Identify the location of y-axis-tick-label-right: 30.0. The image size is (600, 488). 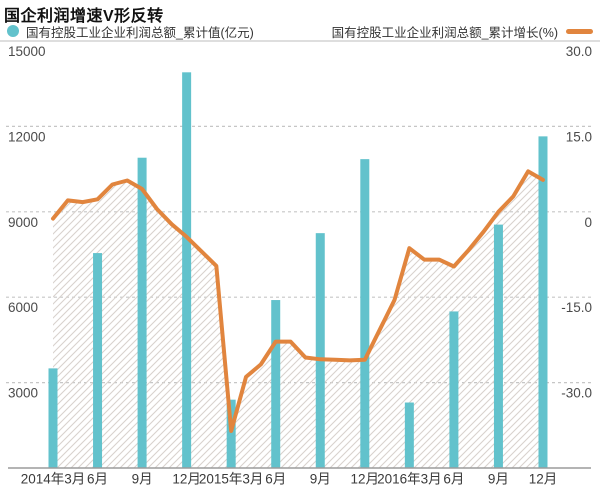
(579, 51).